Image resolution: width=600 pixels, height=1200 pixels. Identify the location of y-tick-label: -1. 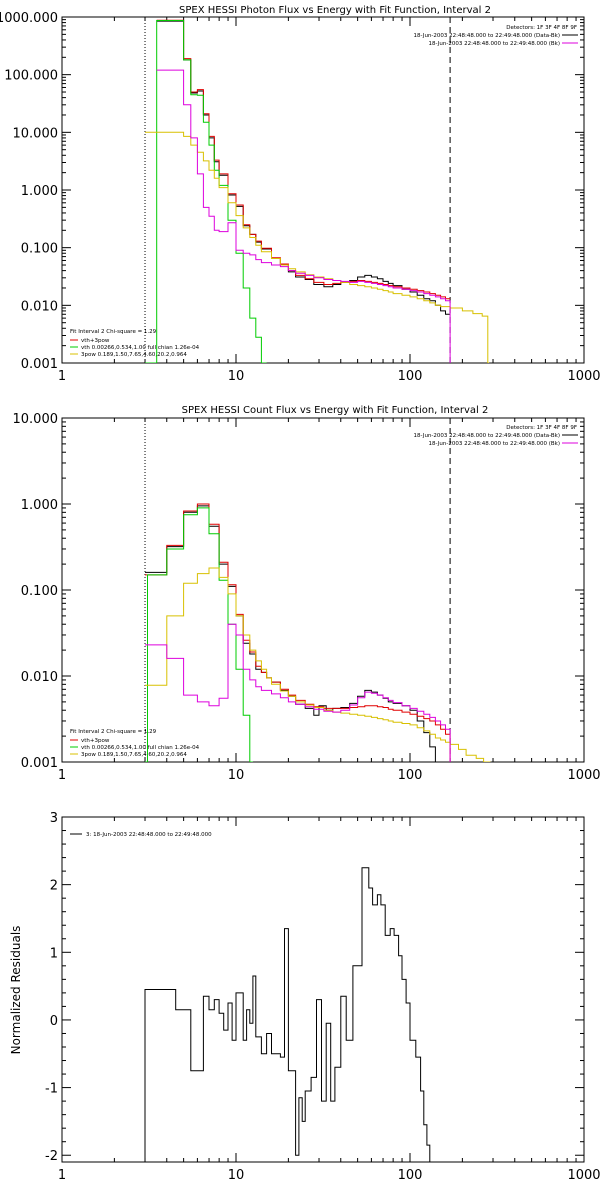
(51, 1089).